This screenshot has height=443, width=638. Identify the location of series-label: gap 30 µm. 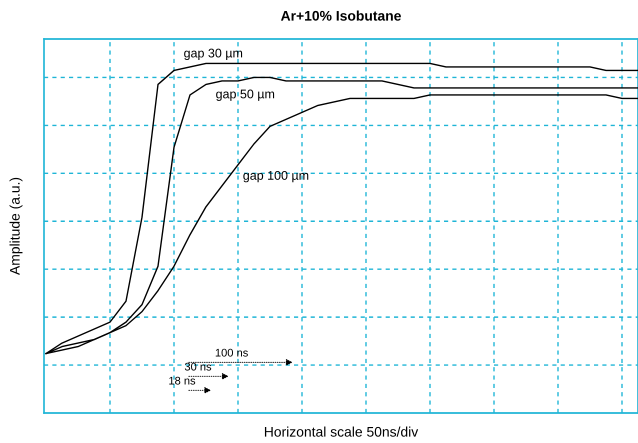
(213, 54).